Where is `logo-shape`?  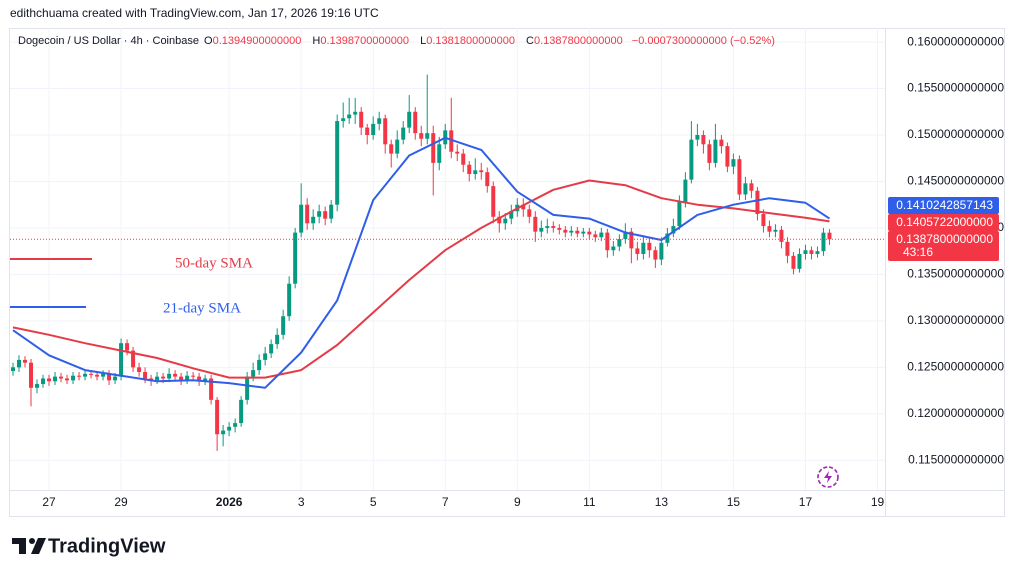 logo-shape is located at coordinates (32, 541).